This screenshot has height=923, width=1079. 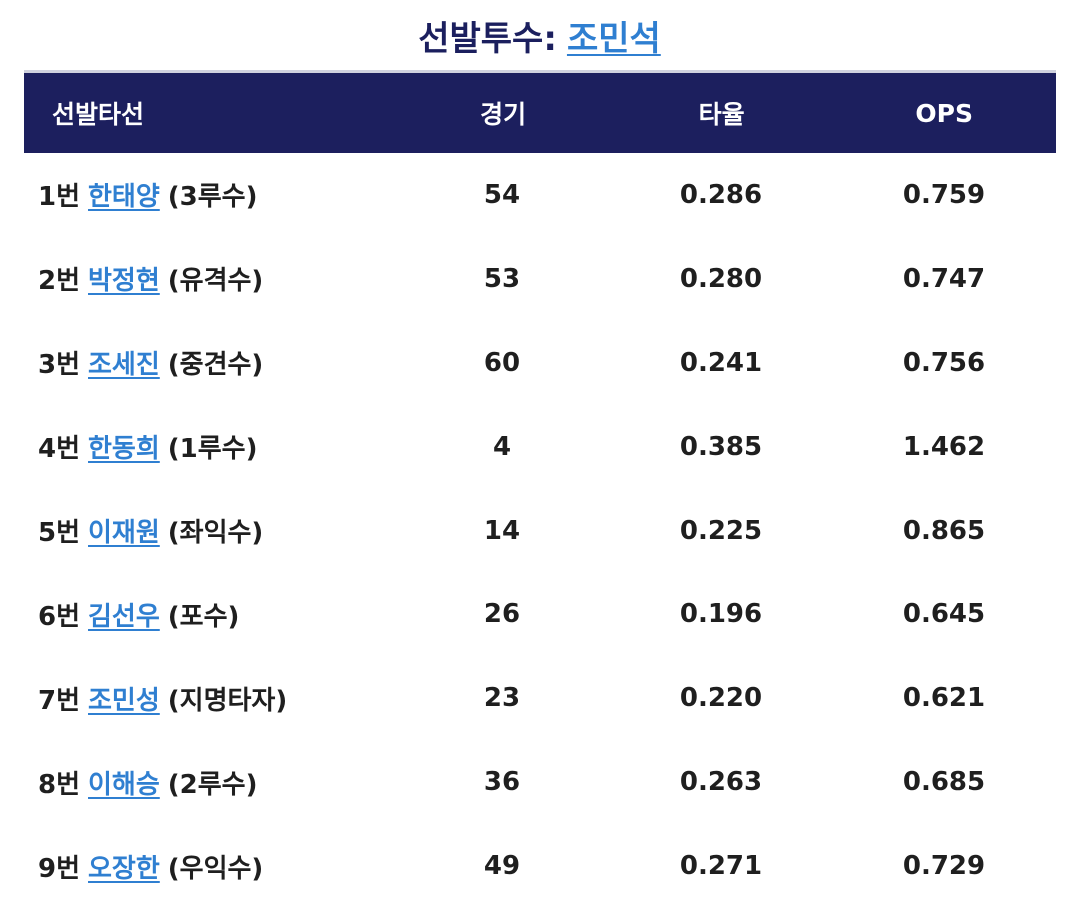 What do you see at coordinates (540, 195) in the screenshot?
I see `table-row: 1번 한태양 (3루수) 54 0.286 0.759` at bounding box center [540, 195].